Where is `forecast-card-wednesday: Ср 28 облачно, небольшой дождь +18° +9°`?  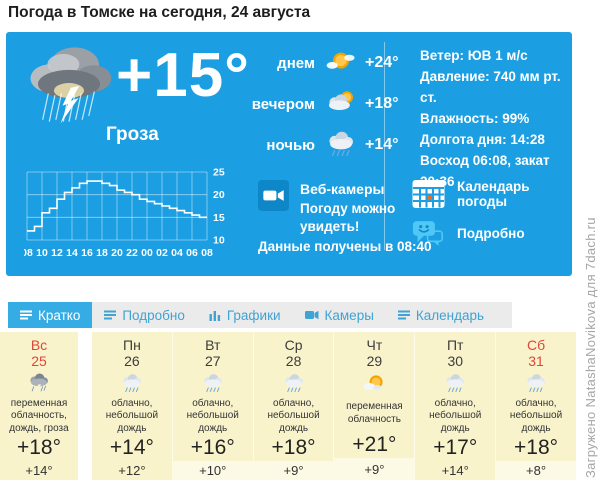
forecast-card-wednesday: Ср 28 облачно, небольшой дождь +18° +9° is located at coordinates (293, 406).